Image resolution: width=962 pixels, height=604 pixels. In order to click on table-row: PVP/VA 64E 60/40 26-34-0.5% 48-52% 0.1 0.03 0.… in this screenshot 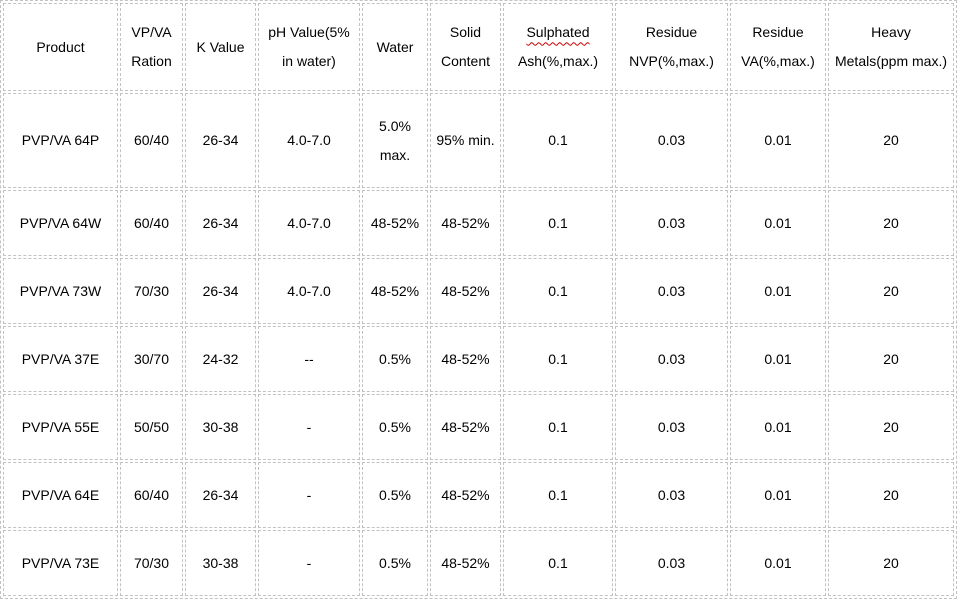, I will do `click(478, 495)`.